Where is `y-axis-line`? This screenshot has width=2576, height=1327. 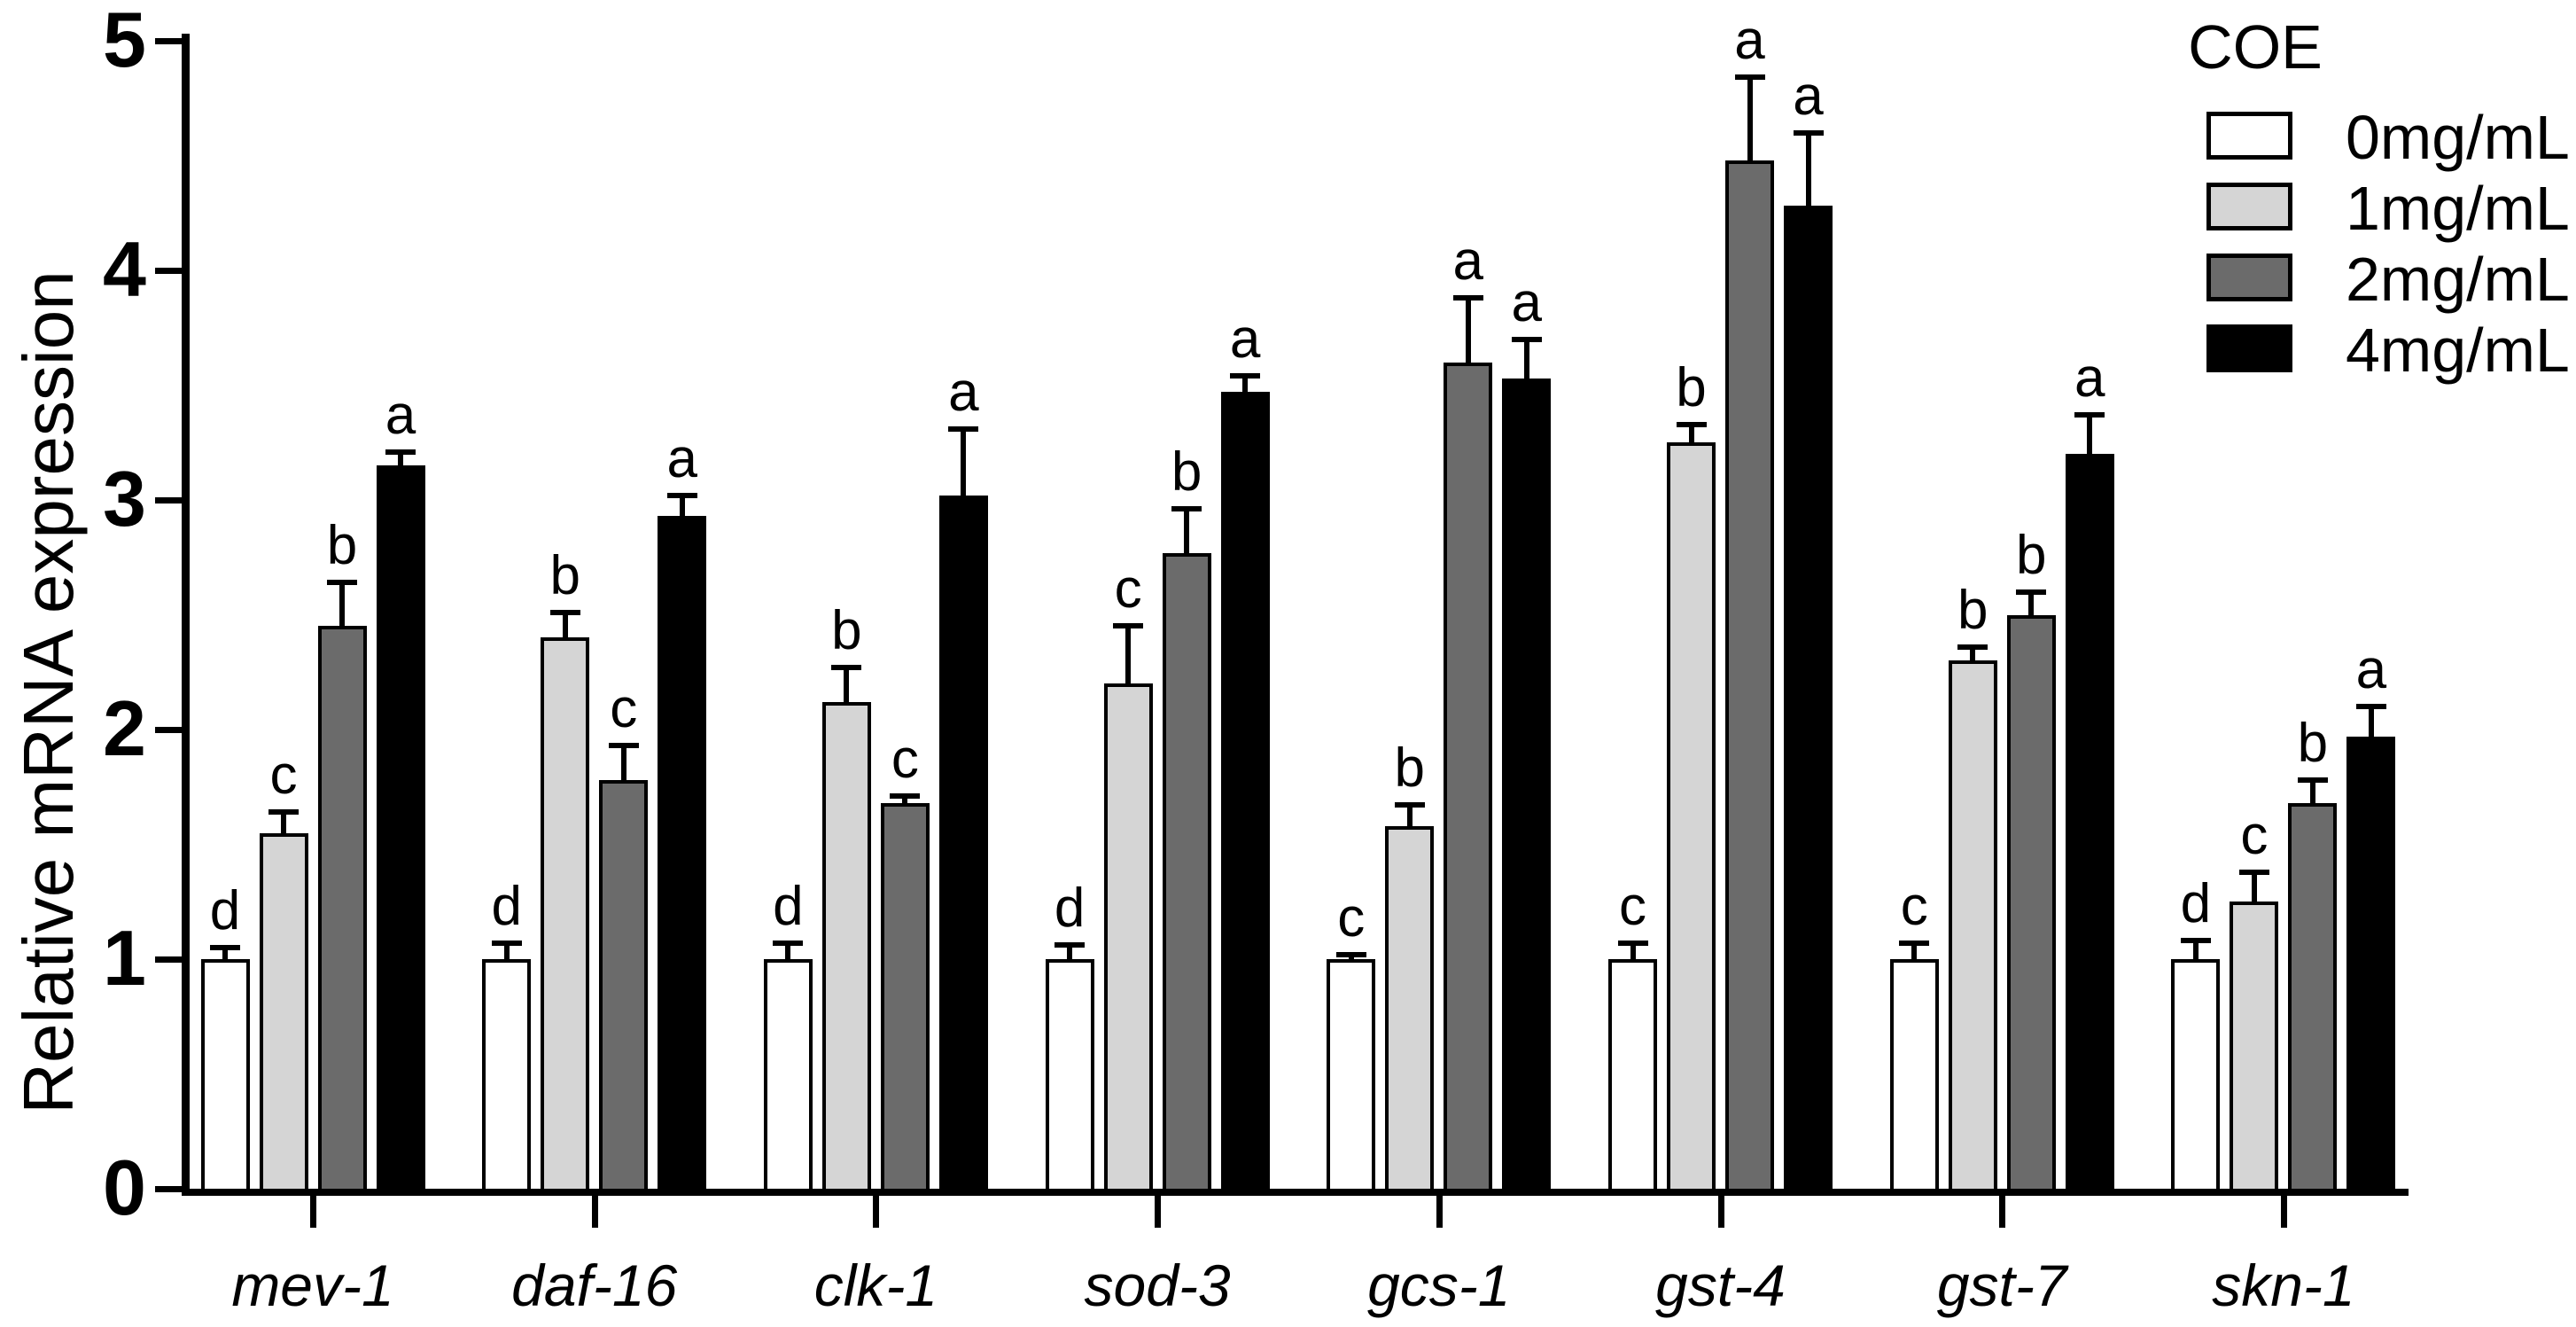 y-axis-line is located at coordinates (186, 615).